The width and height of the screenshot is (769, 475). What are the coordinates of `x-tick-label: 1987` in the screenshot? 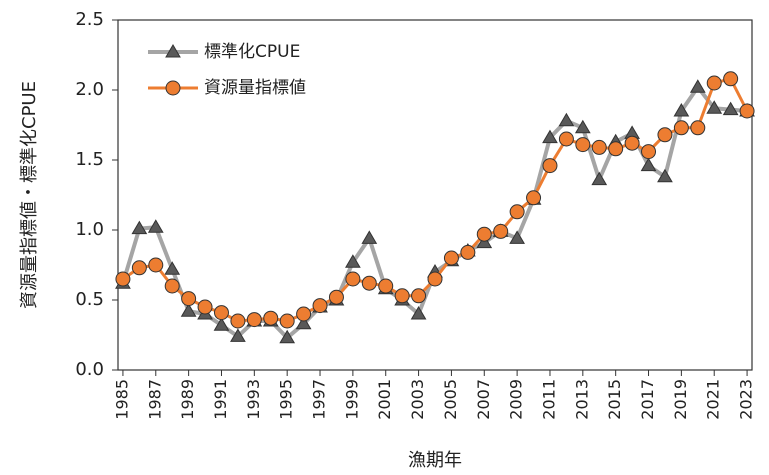 It's located at (154, 399).